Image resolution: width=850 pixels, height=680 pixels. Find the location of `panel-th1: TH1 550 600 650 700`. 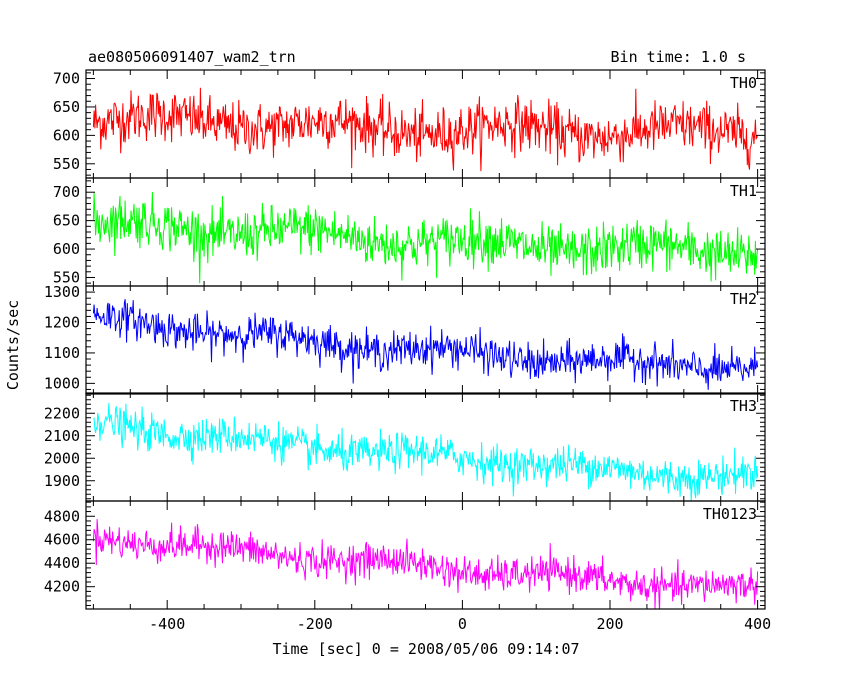

panel-th1: TH1 550 600 650 700 is located at coordinates (409, 232).